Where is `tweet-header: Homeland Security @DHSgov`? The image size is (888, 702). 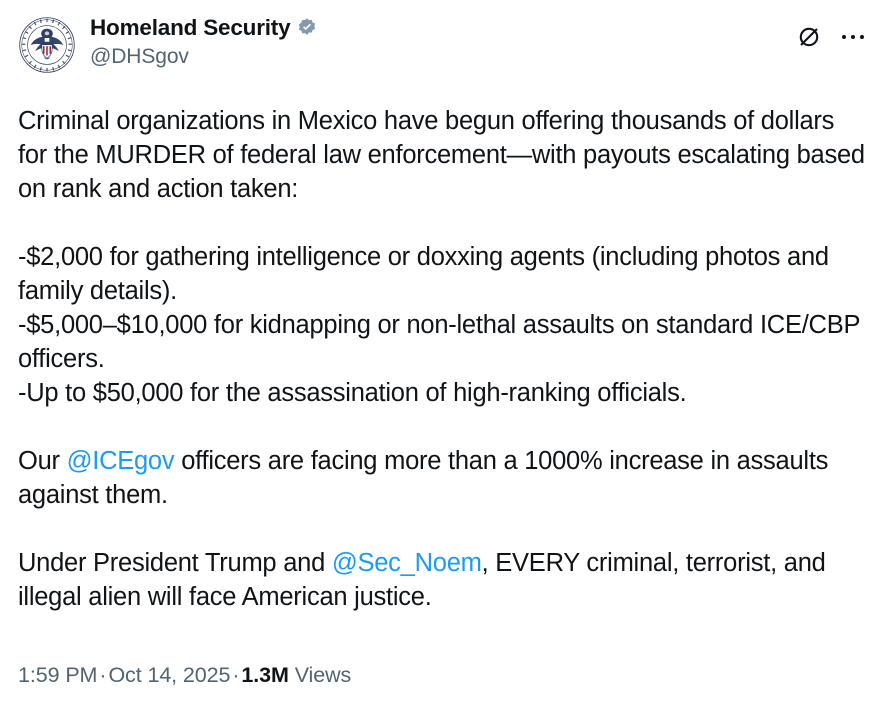 tweet-header: Homeland Security @DHSgov is located at coordinates (444, 52).